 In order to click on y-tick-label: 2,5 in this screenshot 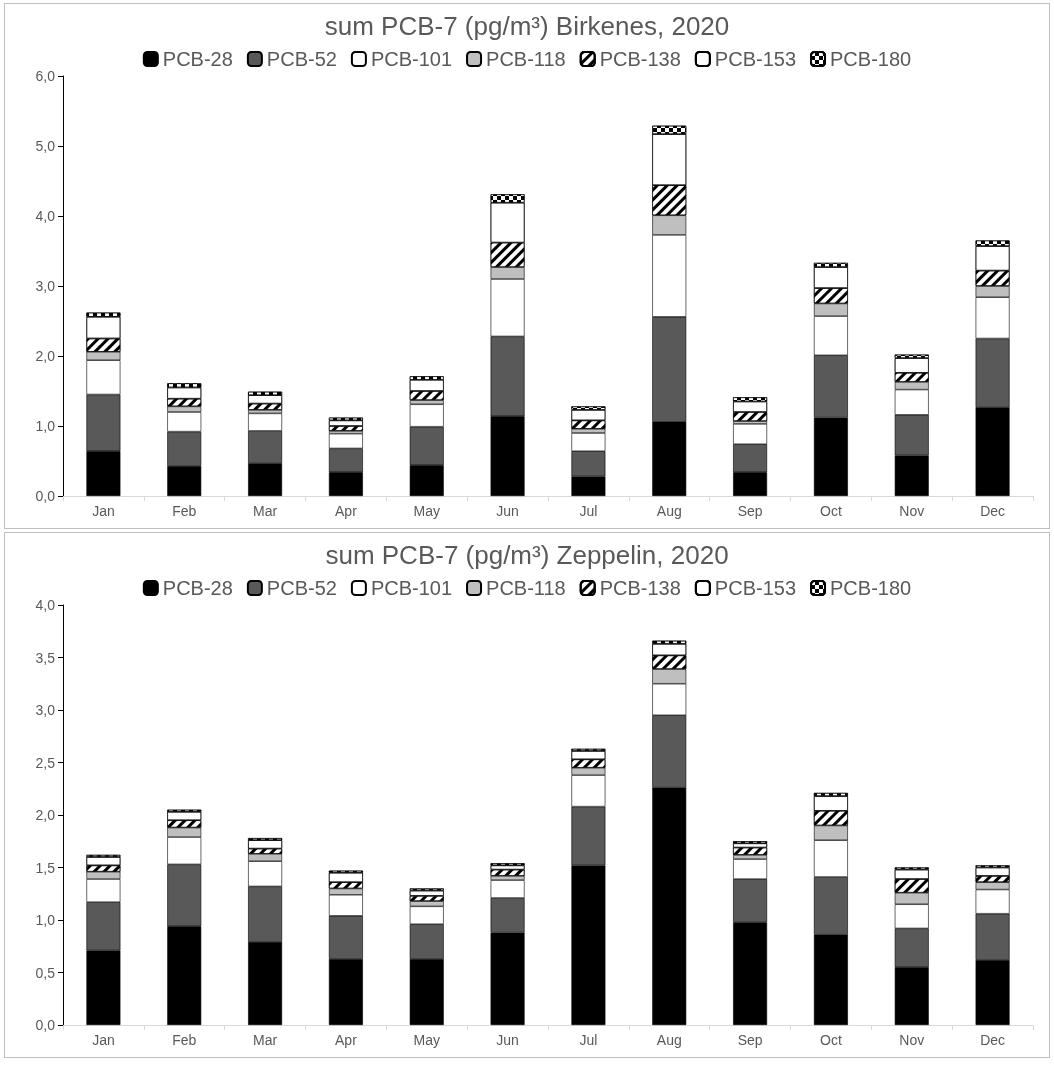, I will do `click(45, 762)`.